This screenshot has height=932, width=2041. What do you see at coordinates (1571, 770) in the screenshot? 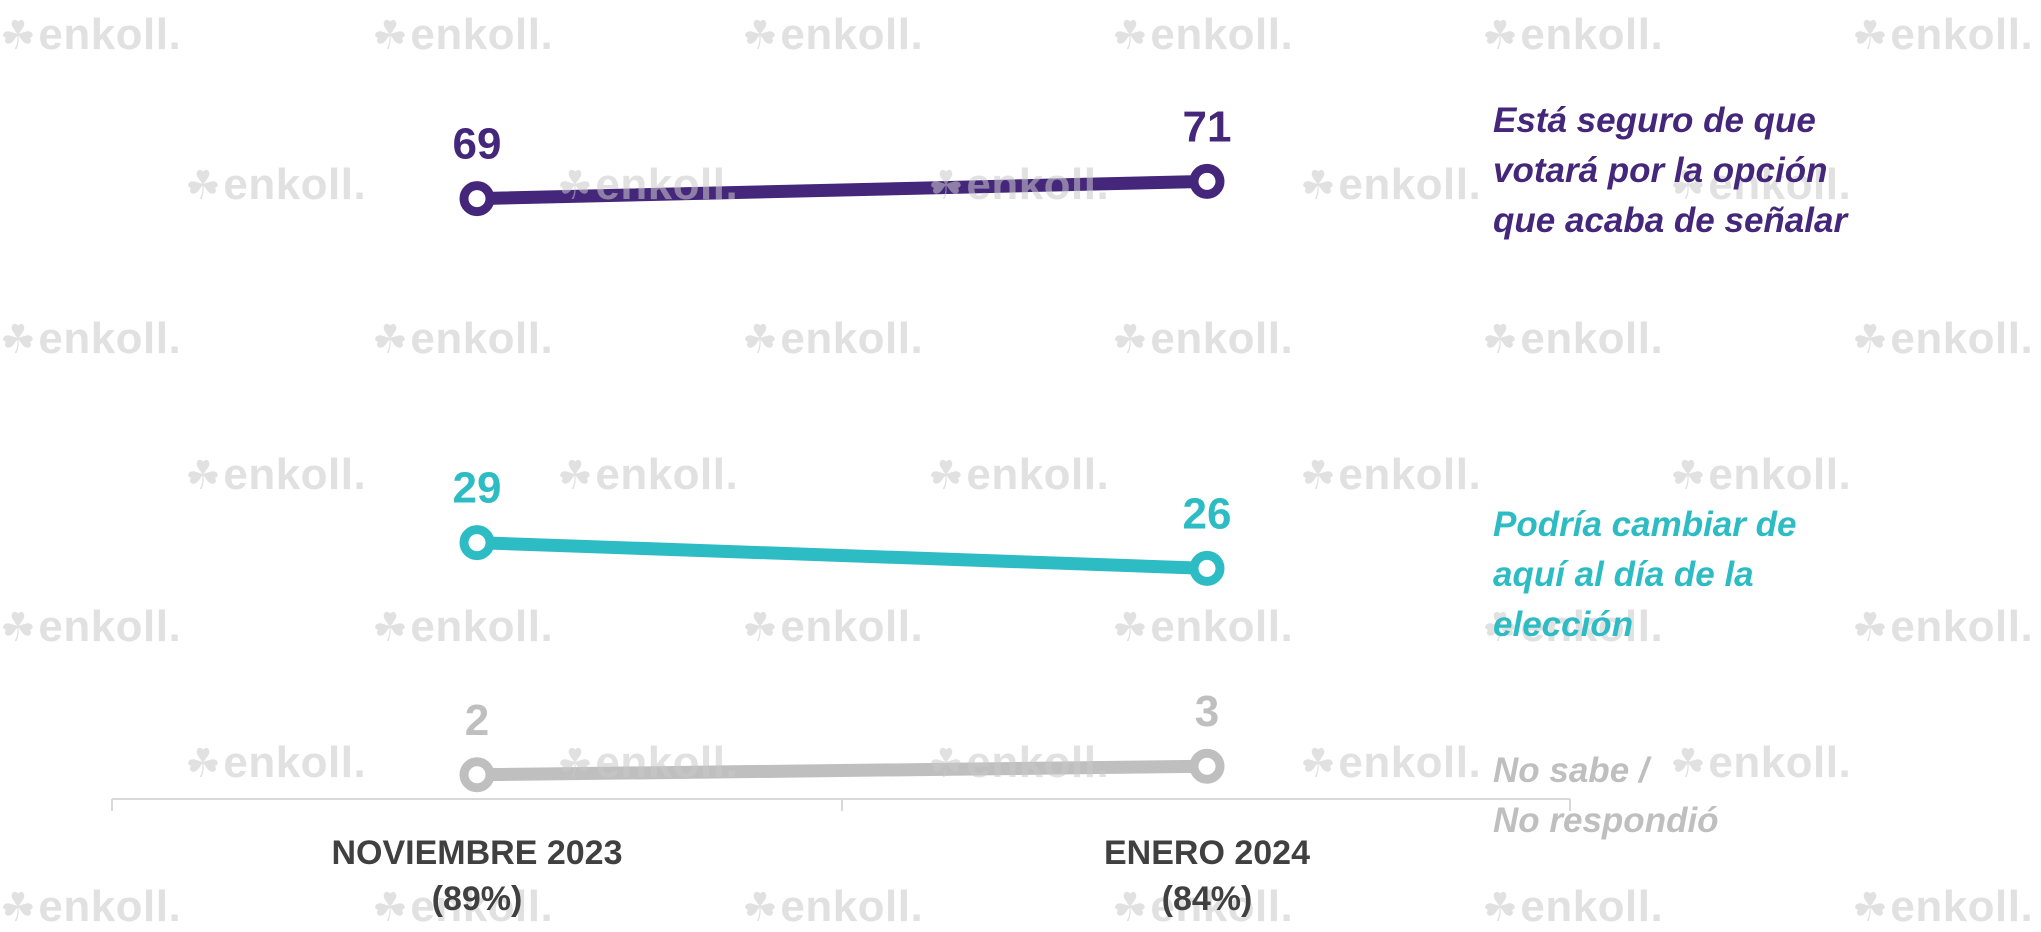
I see `series-label-line: No sabe /` at bounding box center [1571, 770].